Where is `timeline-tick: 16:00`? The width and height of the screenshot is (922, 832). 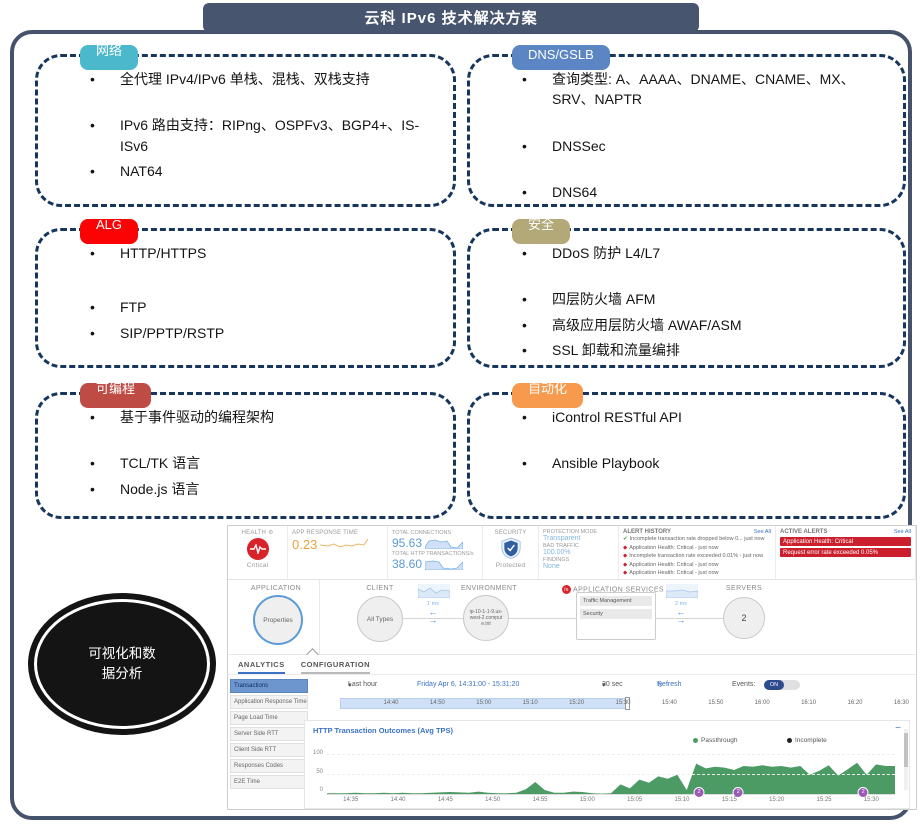
timeline-tick: 16:00 is located at coordinates (762, 703).